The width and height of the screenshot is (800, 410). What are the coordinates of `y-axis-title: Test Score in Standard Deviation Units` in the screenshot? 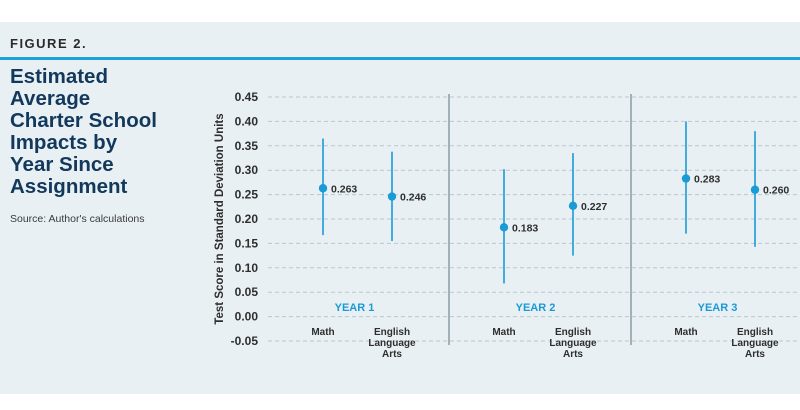 It's located at (220, 218).